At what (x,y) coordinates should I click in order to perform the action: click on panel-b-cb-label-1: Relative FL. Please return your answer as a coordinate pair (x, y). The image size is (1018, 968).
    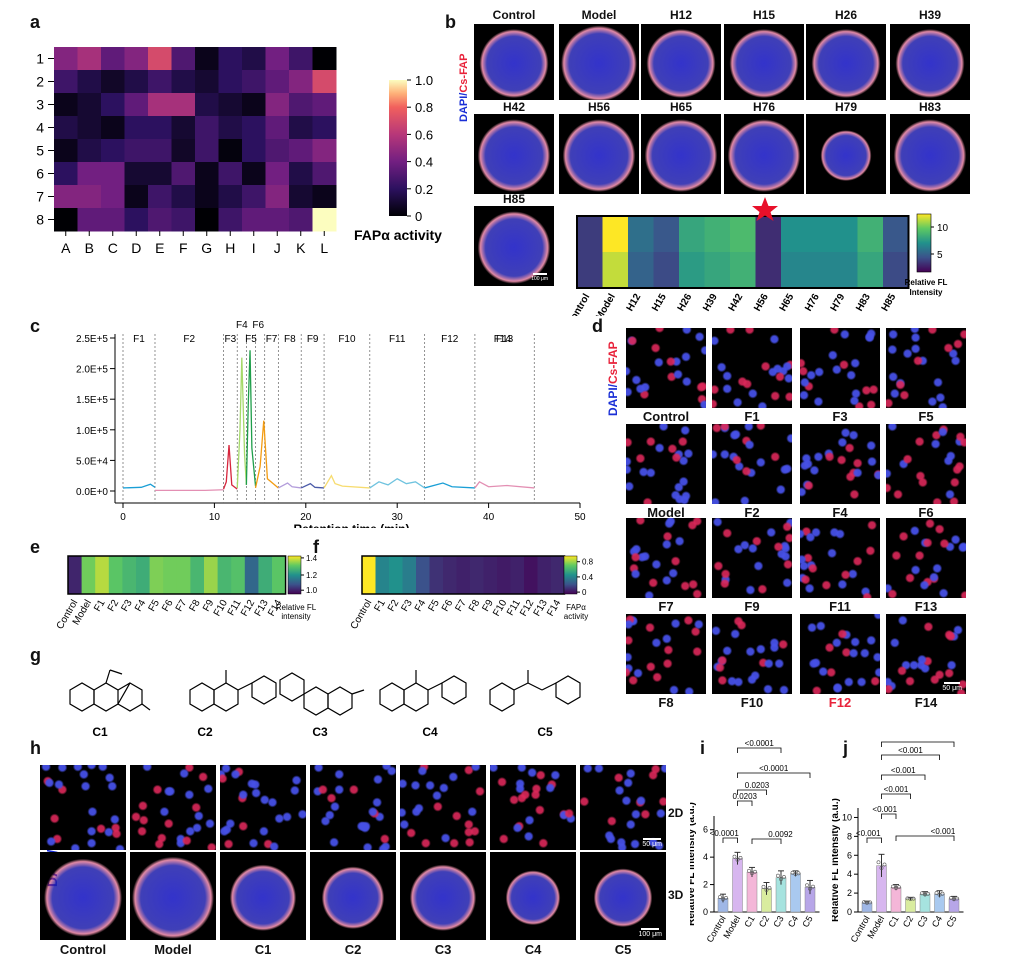
    Looking at the image, I should click on (926, 282).